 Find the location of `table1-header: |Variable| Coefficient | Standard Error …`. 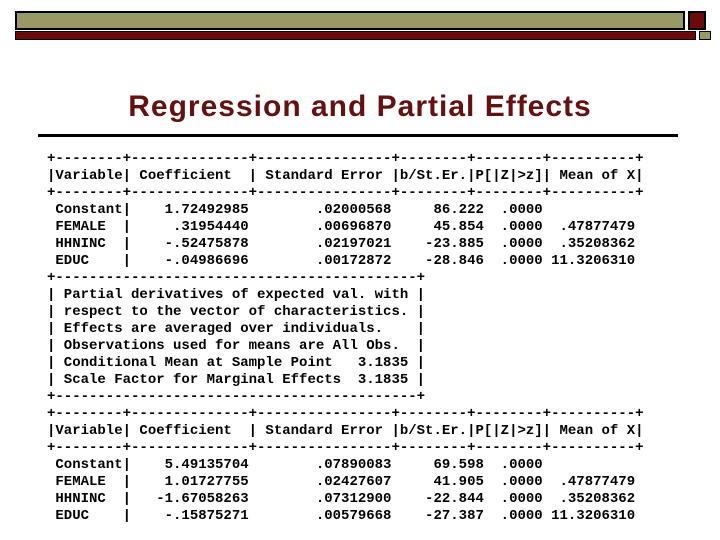

table1-header: |Variable| Coefficient | Standard Error … is located at coordinates (345, 176).